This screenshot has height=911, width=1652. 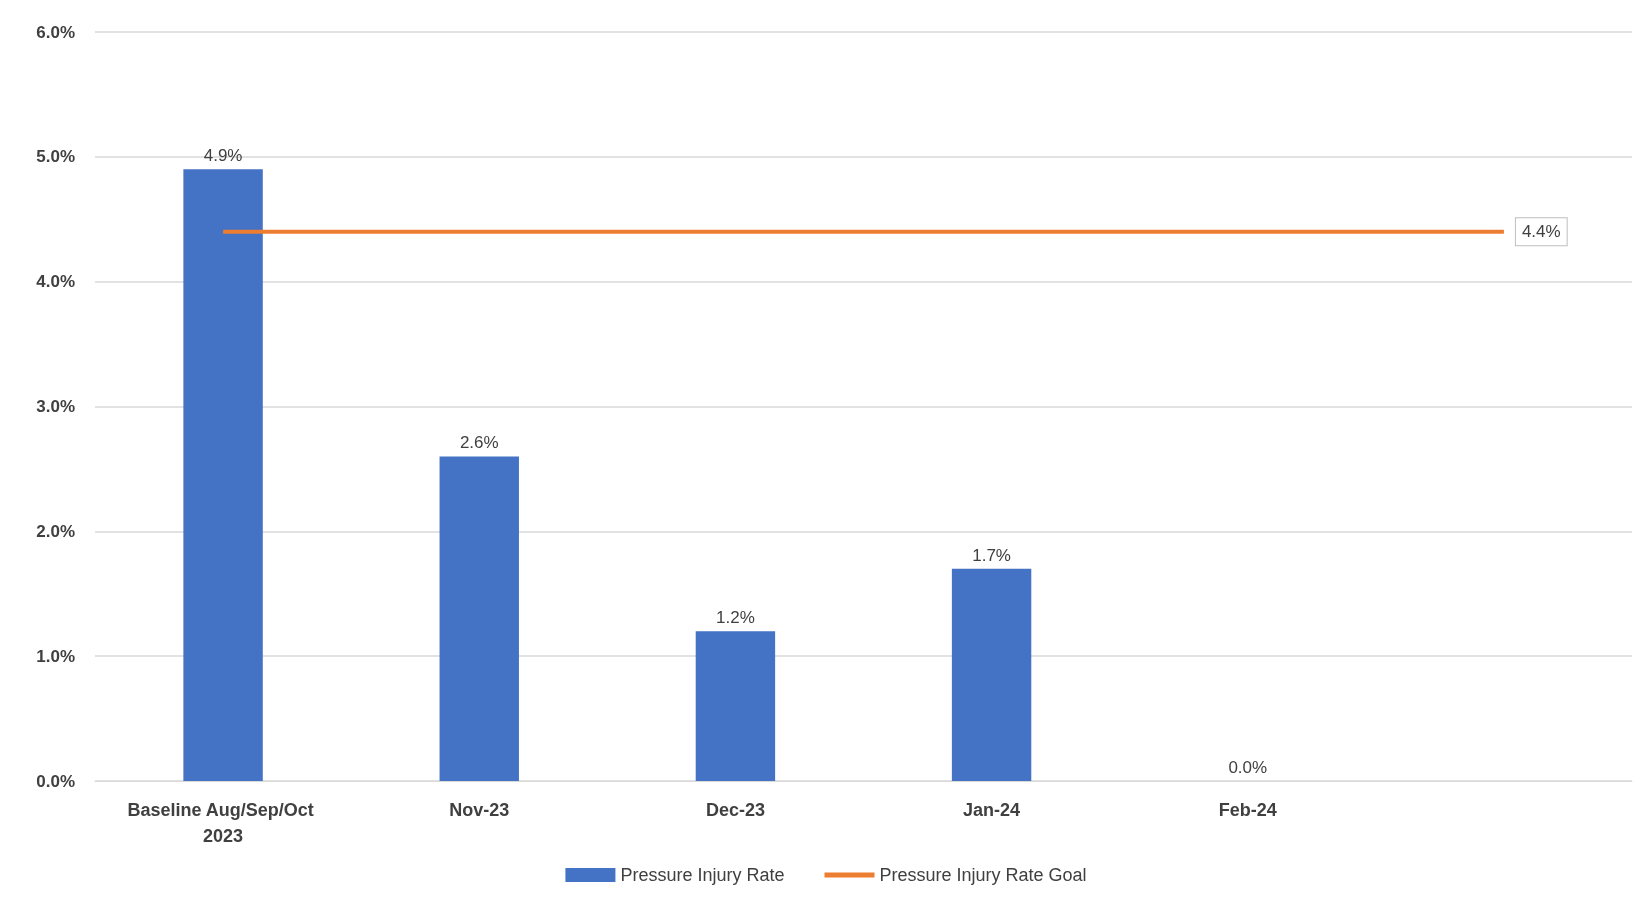 What do you see at coordinates (55, 781) in the screenshot?
I see `y-tick-label: 0.0%` at bounding box center [55, 781].